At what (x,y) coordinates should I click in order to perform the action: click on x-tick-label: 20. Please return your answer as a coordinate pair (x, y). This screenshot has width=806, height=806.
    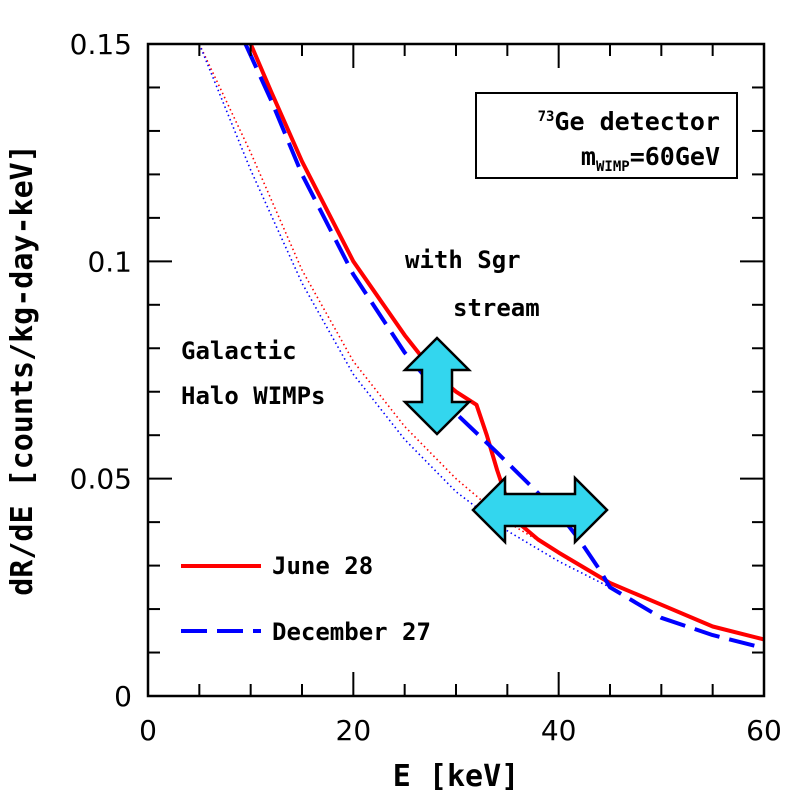
    Looking at the image, I should click on (354, 730).